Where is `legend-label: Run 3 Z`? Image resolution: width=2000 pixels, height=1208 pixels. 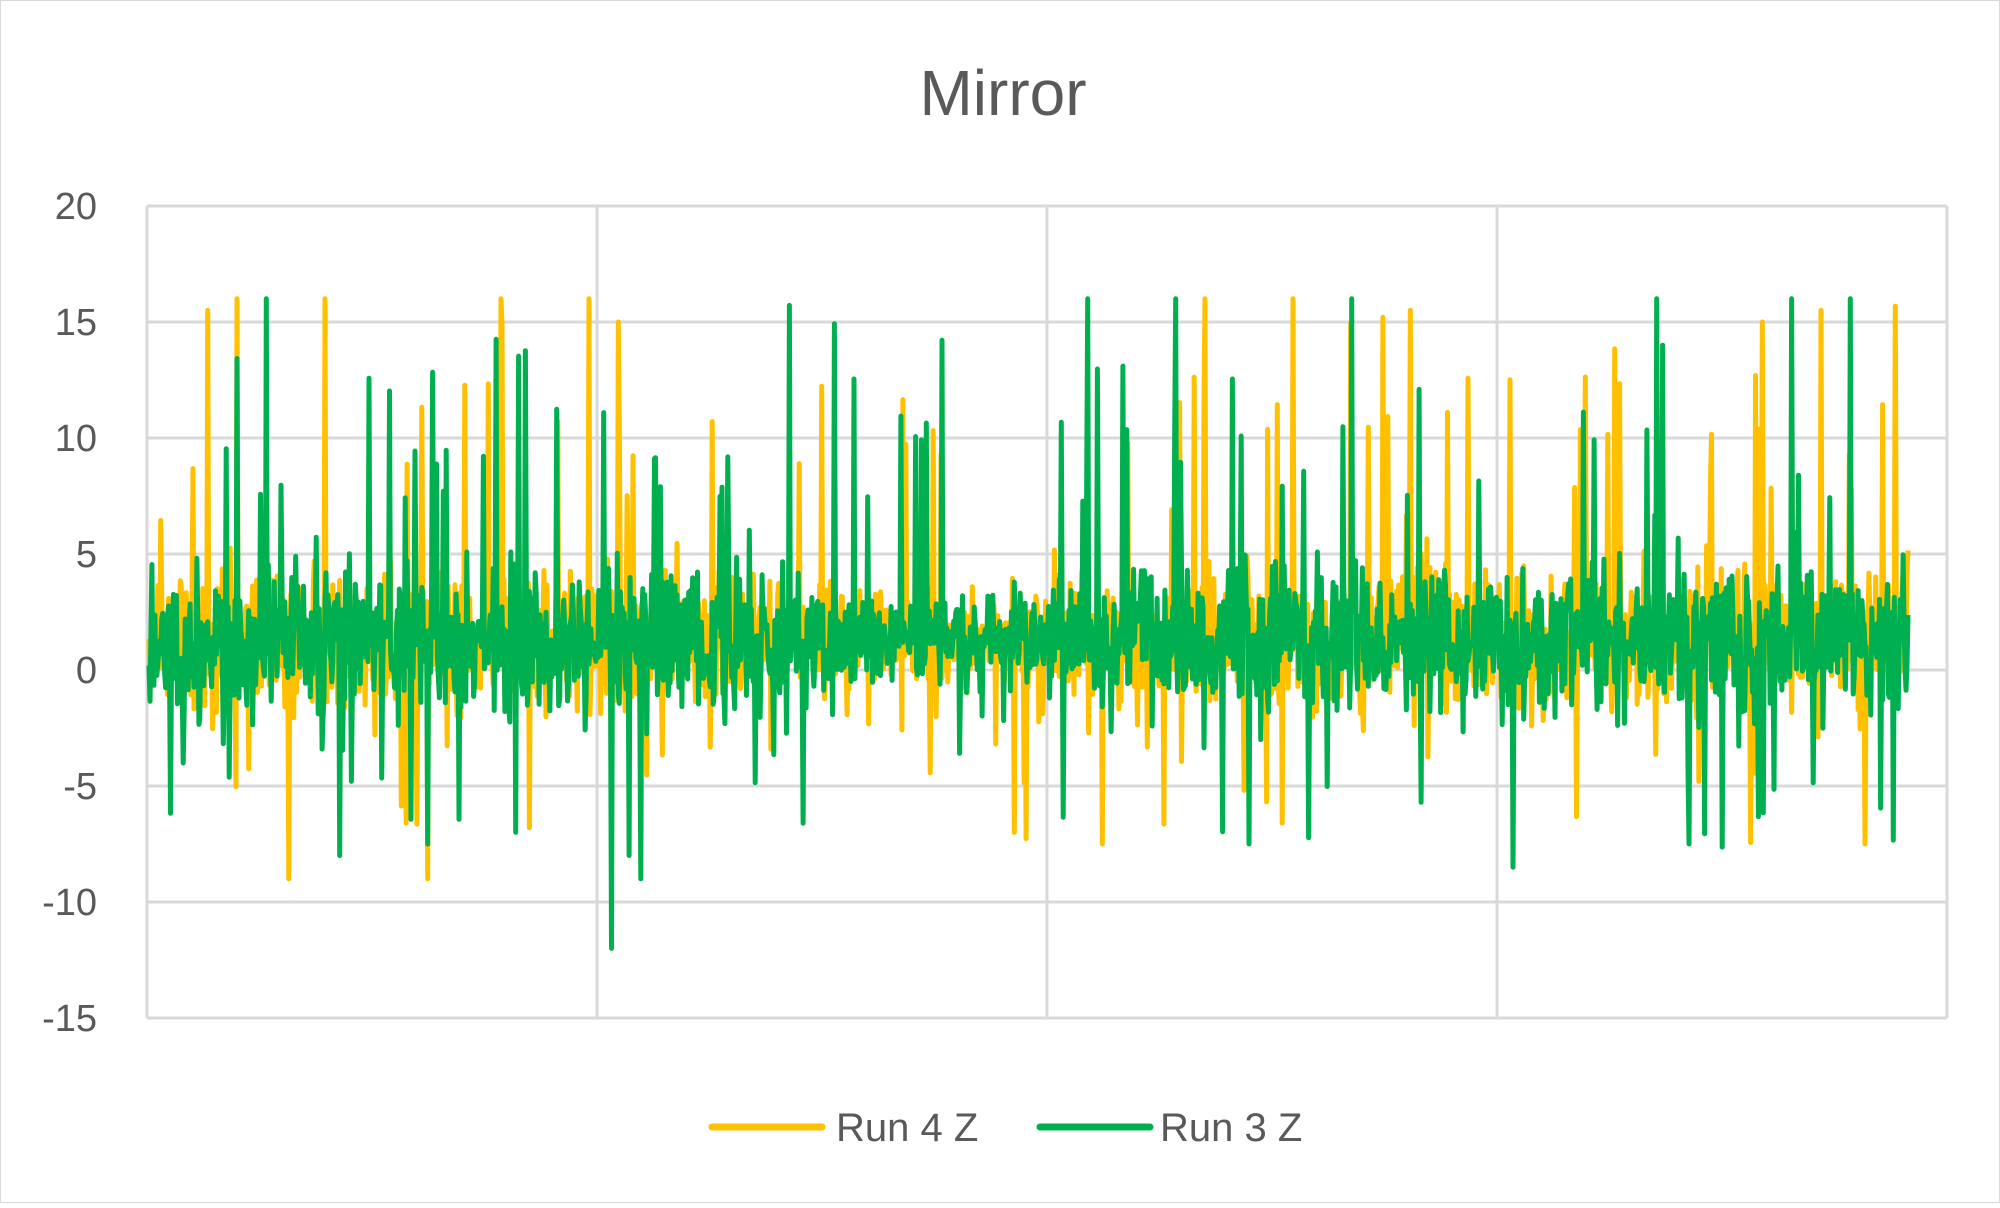
legend-label: Run 3 Z is located at coordinates (1231, 1128).